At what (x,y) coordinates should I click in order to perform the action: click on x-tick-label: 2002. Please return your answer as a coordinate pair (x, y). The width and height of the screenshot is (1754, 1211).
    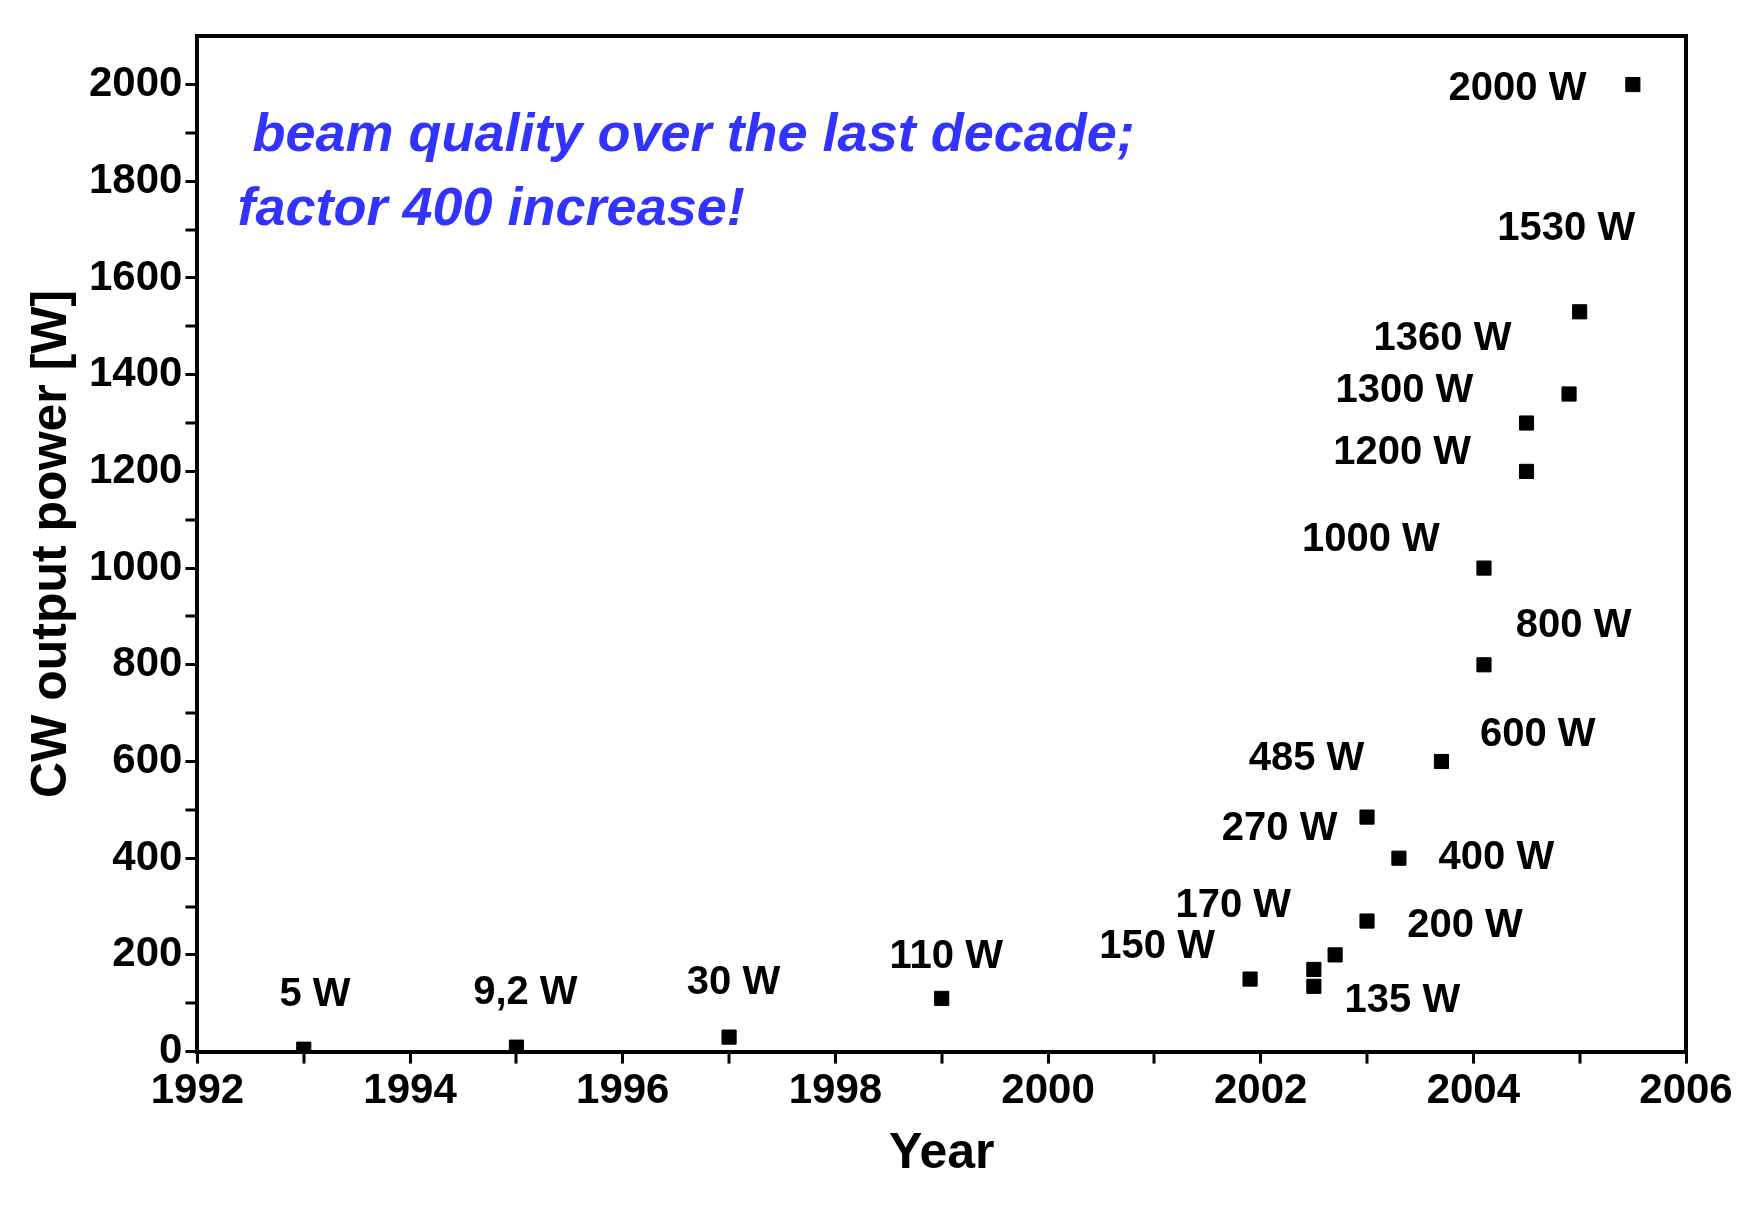
    Looking at the image, I should click on (1260, 1089).